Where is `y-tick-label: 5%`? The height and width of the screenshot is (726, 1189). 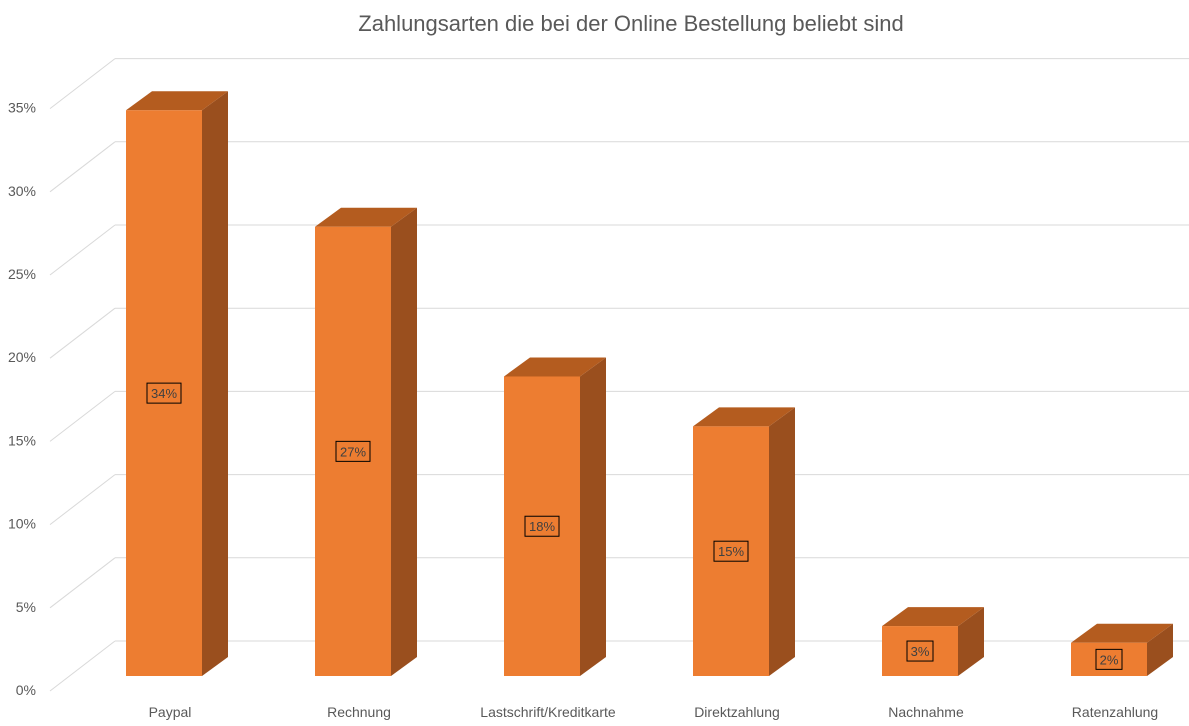 y-tick-label: 5% is located at coordinates (26, 607).